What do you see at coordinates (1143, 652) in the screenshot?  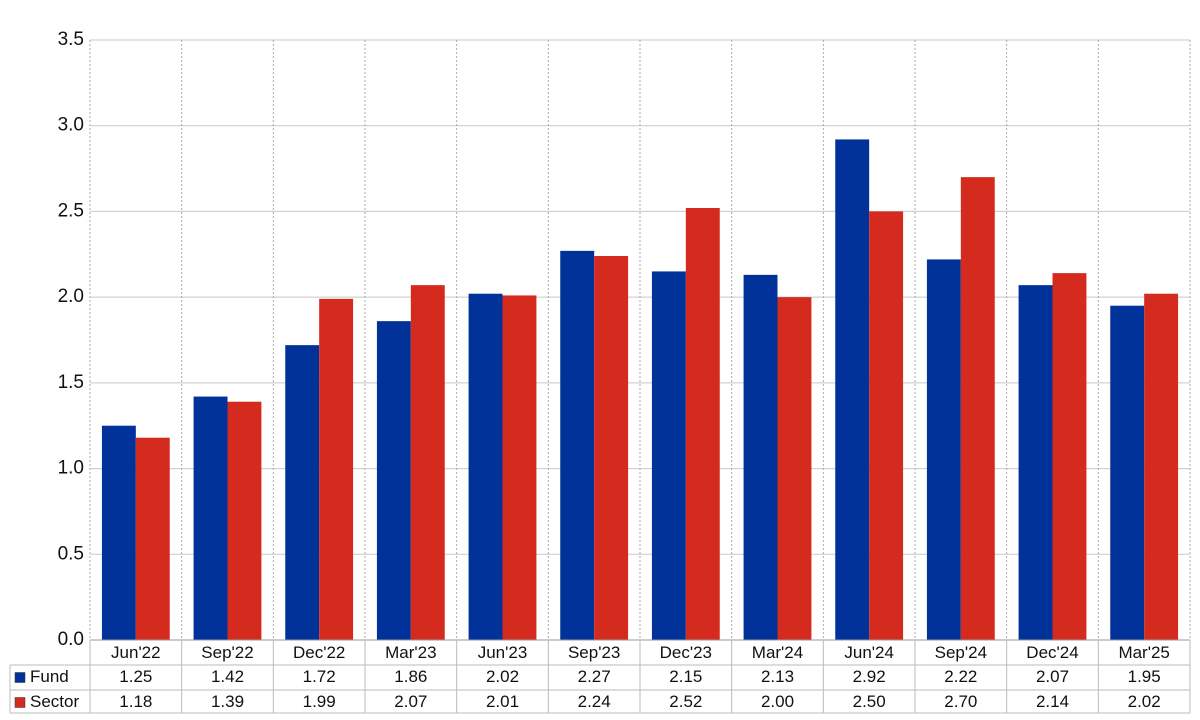 I see `x-tick-label: Mar'25` at bounding box center [1143, 652].